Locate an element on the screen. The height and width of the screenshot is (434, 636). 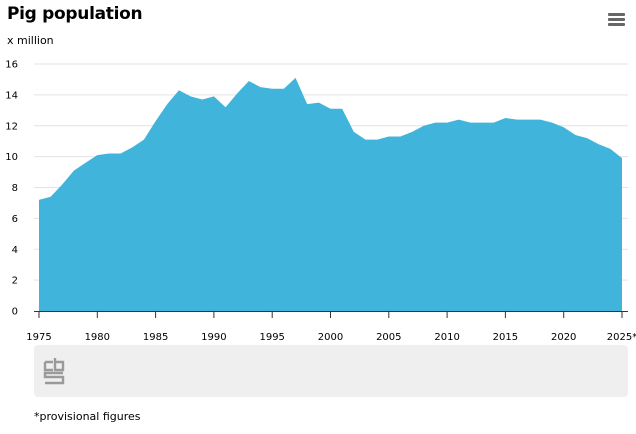
x-tick-label: 1980 is located at coordinates (97, 337).